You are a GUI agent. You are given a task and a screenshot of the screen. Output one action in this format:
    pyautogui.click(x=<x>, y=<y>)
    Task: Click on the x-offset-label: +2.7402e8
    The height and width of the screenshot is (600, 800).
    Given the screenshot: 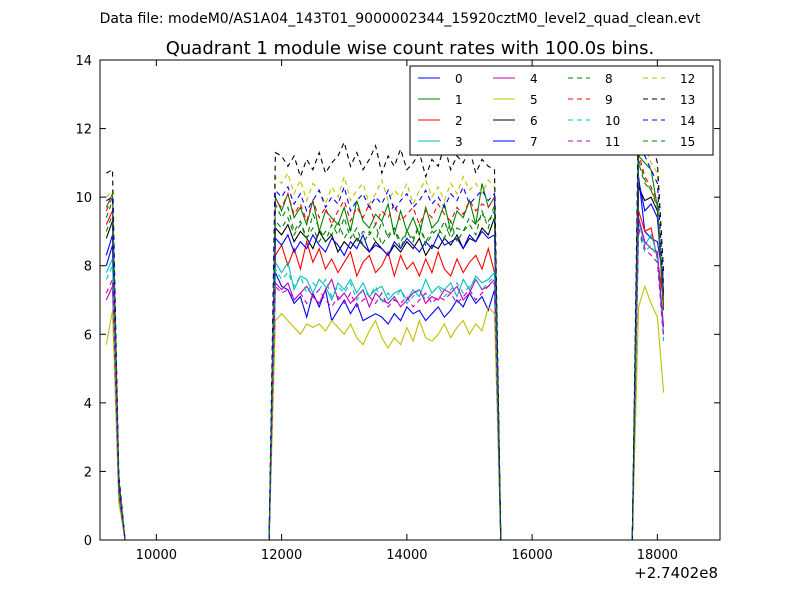 What is the action you would take?
    pyautogui.click(x=676, y=573)
    